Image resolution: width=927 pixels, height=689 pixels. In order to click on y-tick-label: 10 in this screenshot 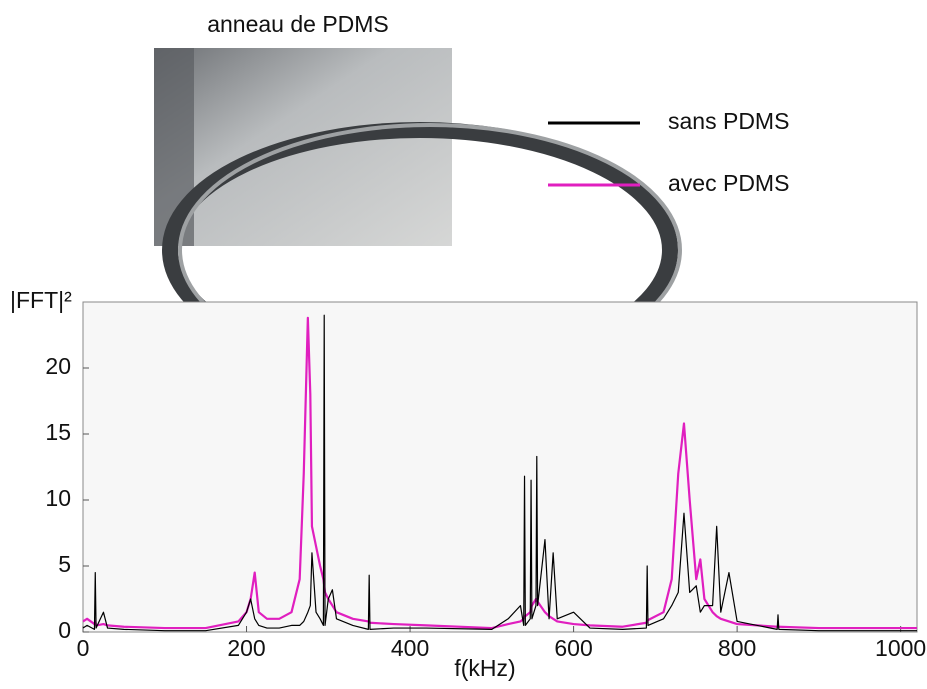, I will do `click(58, 498)`.